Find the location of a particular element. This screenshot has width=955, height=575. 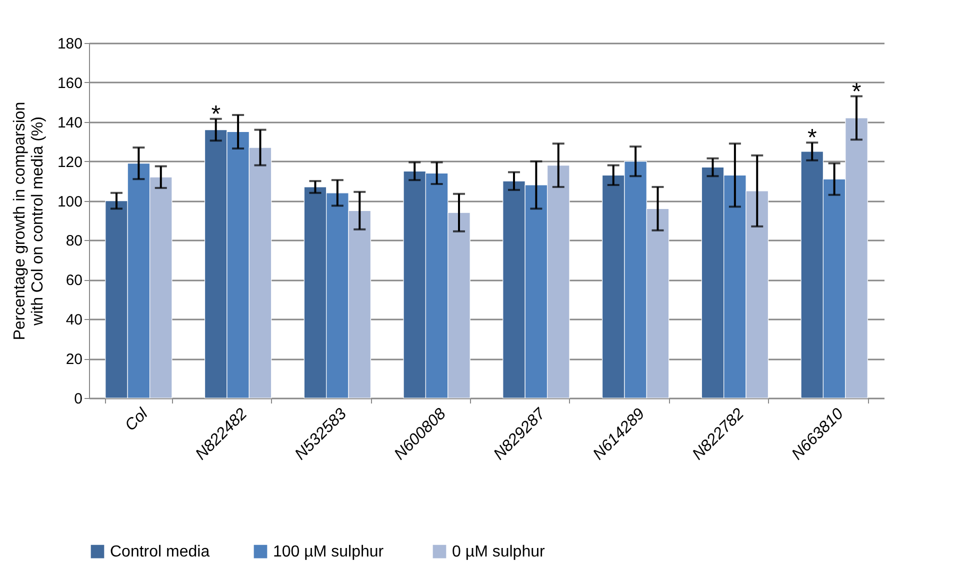

x-tick-label: Col is located at coordinates (137, 419).